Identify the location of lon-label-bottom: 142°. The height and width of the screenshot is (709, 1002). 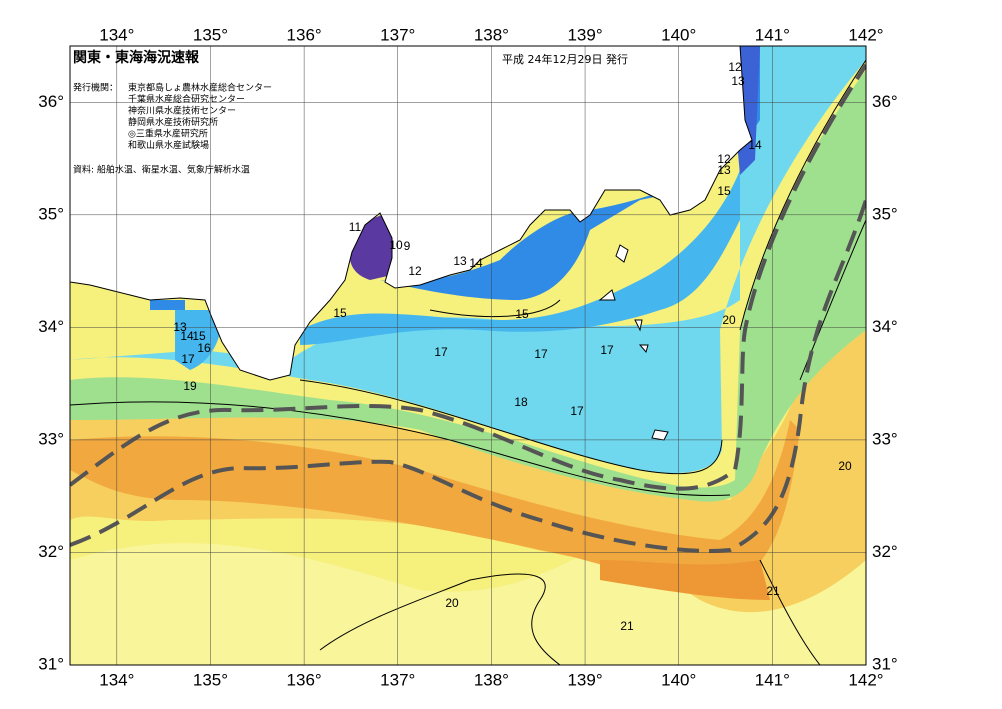
(865, 679).